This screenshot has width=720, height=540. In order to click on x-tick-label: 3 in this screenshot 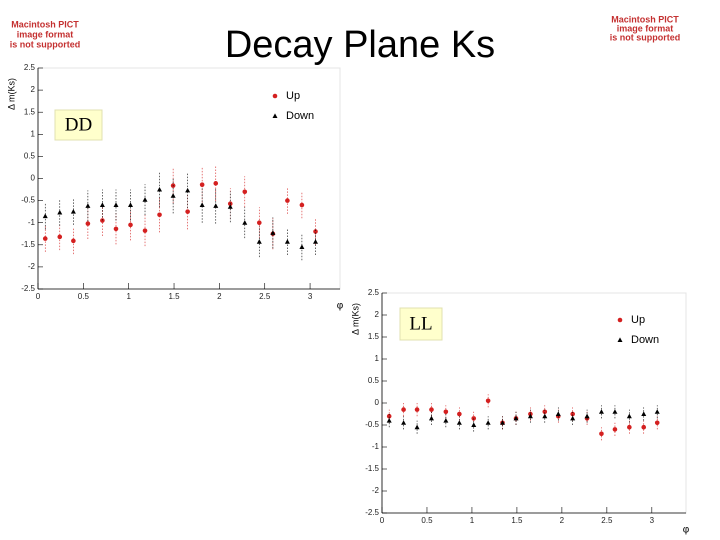, I will do `click(652, 520)`.